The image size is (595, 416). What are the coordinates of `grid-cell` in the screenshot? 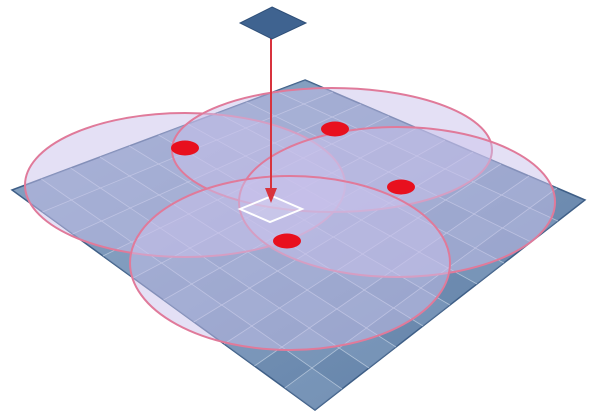 It's located at (313, 389).